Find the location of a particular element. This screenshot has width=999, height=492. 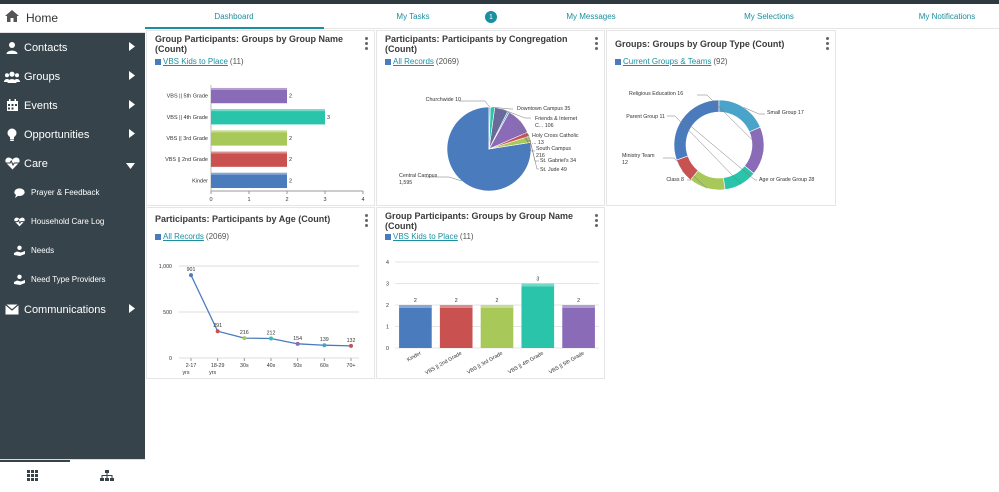

slice-label: Downtown Campus 35 is located at coordinates (543, 109).